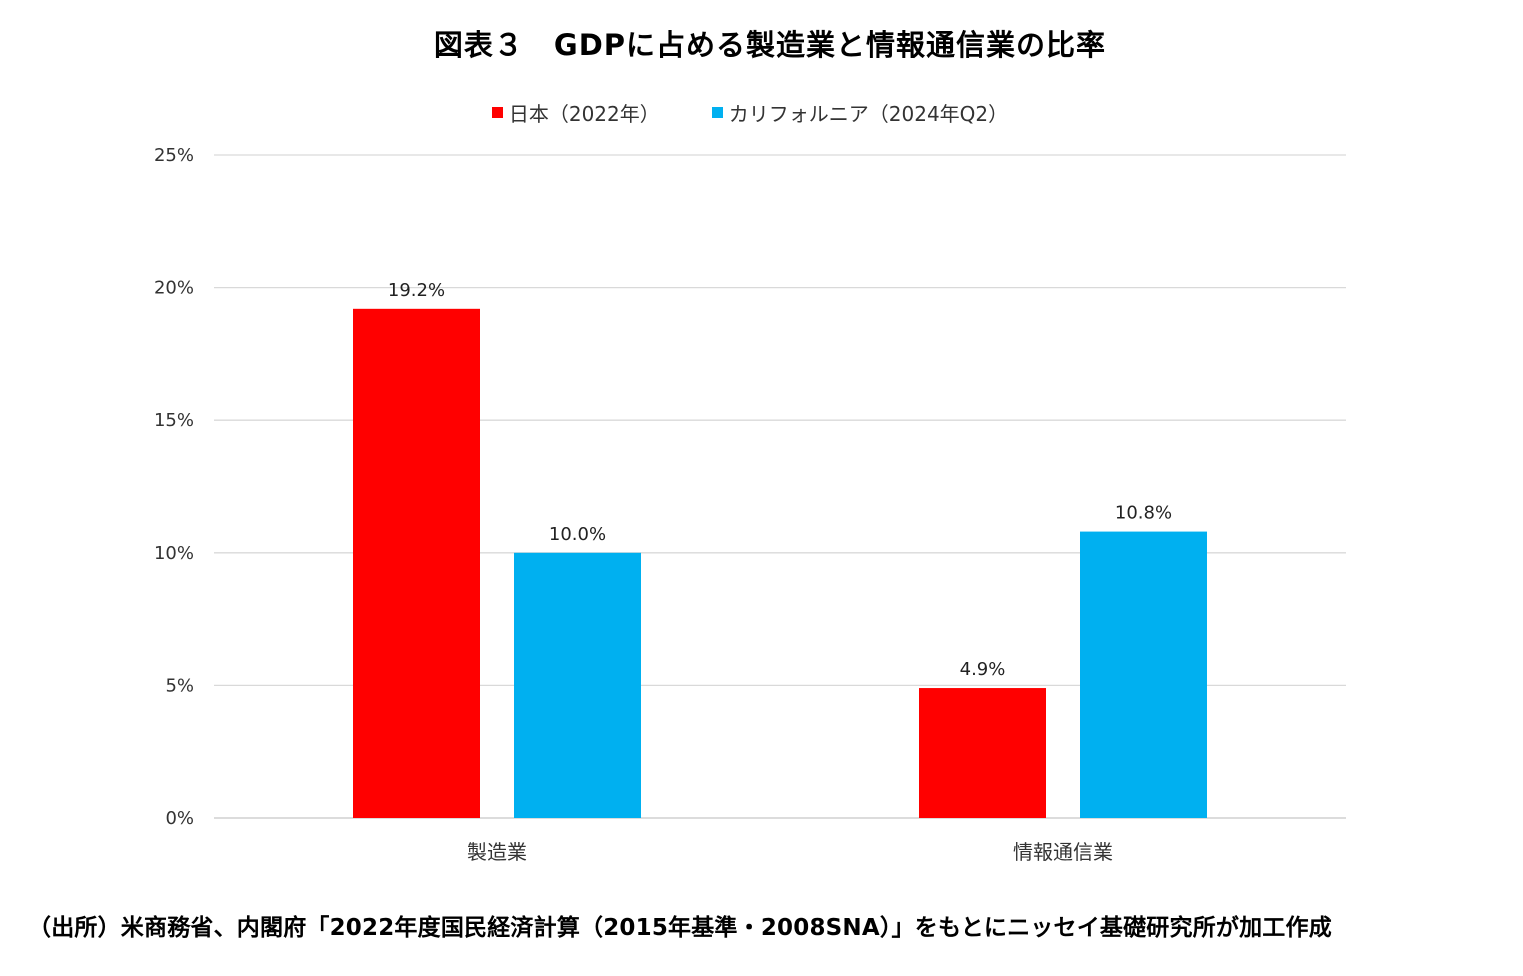 Image resolution: width=1523 pixels, height=976 pixels. I want to click on data-label: 10.0%, so click(577, 534).